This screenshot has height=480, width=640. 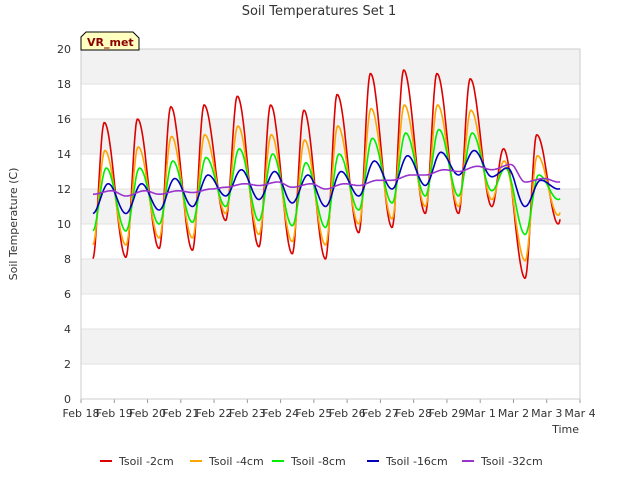 I want to click on station-badge: VR_met, so click(x=110, y=41).